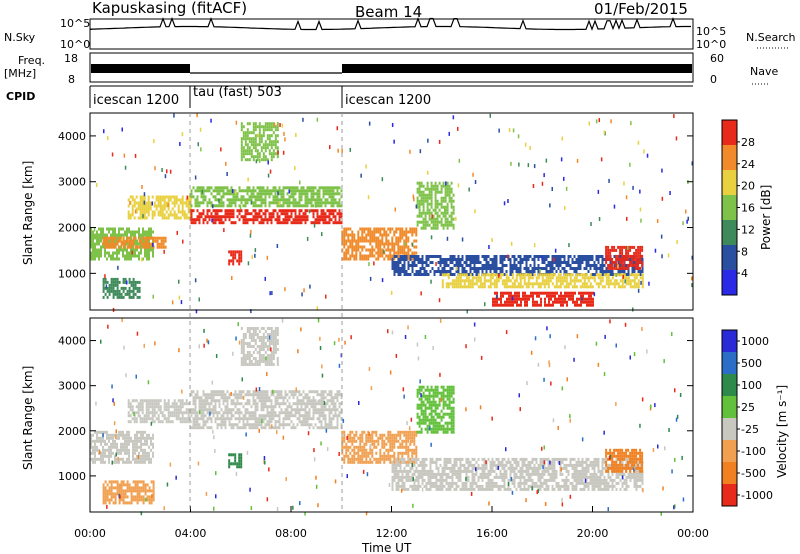  I want to click on colorbar-swatch, so click(729, 232).